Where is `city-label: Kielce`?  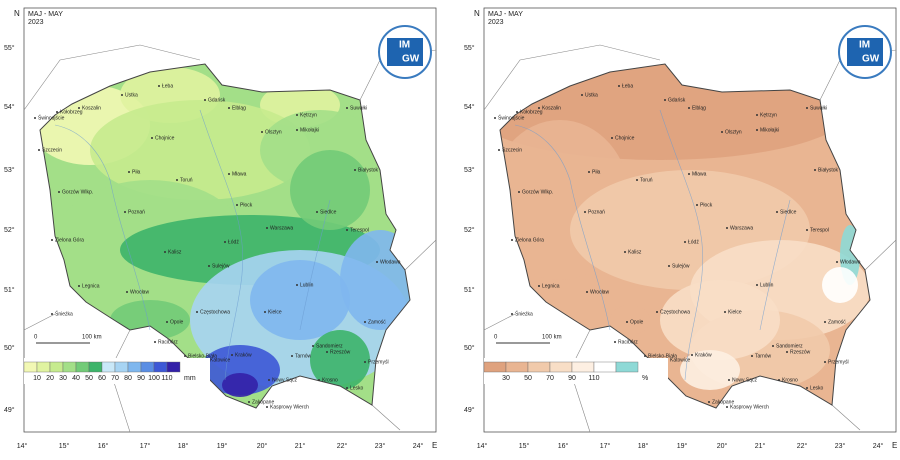 city-label: Kielce is located at coordinates (735, 312).